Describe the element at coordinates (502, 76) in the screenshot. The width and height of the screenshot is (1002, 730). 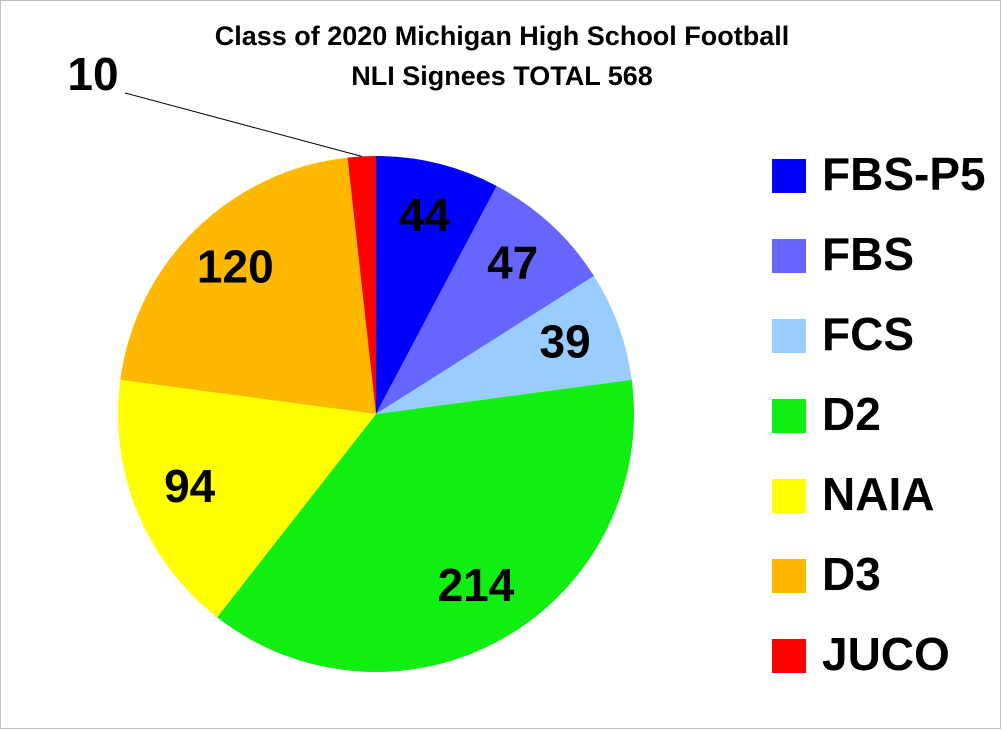
I see `chart-subtitle: NLI Signees TOTAL 568` at that location.